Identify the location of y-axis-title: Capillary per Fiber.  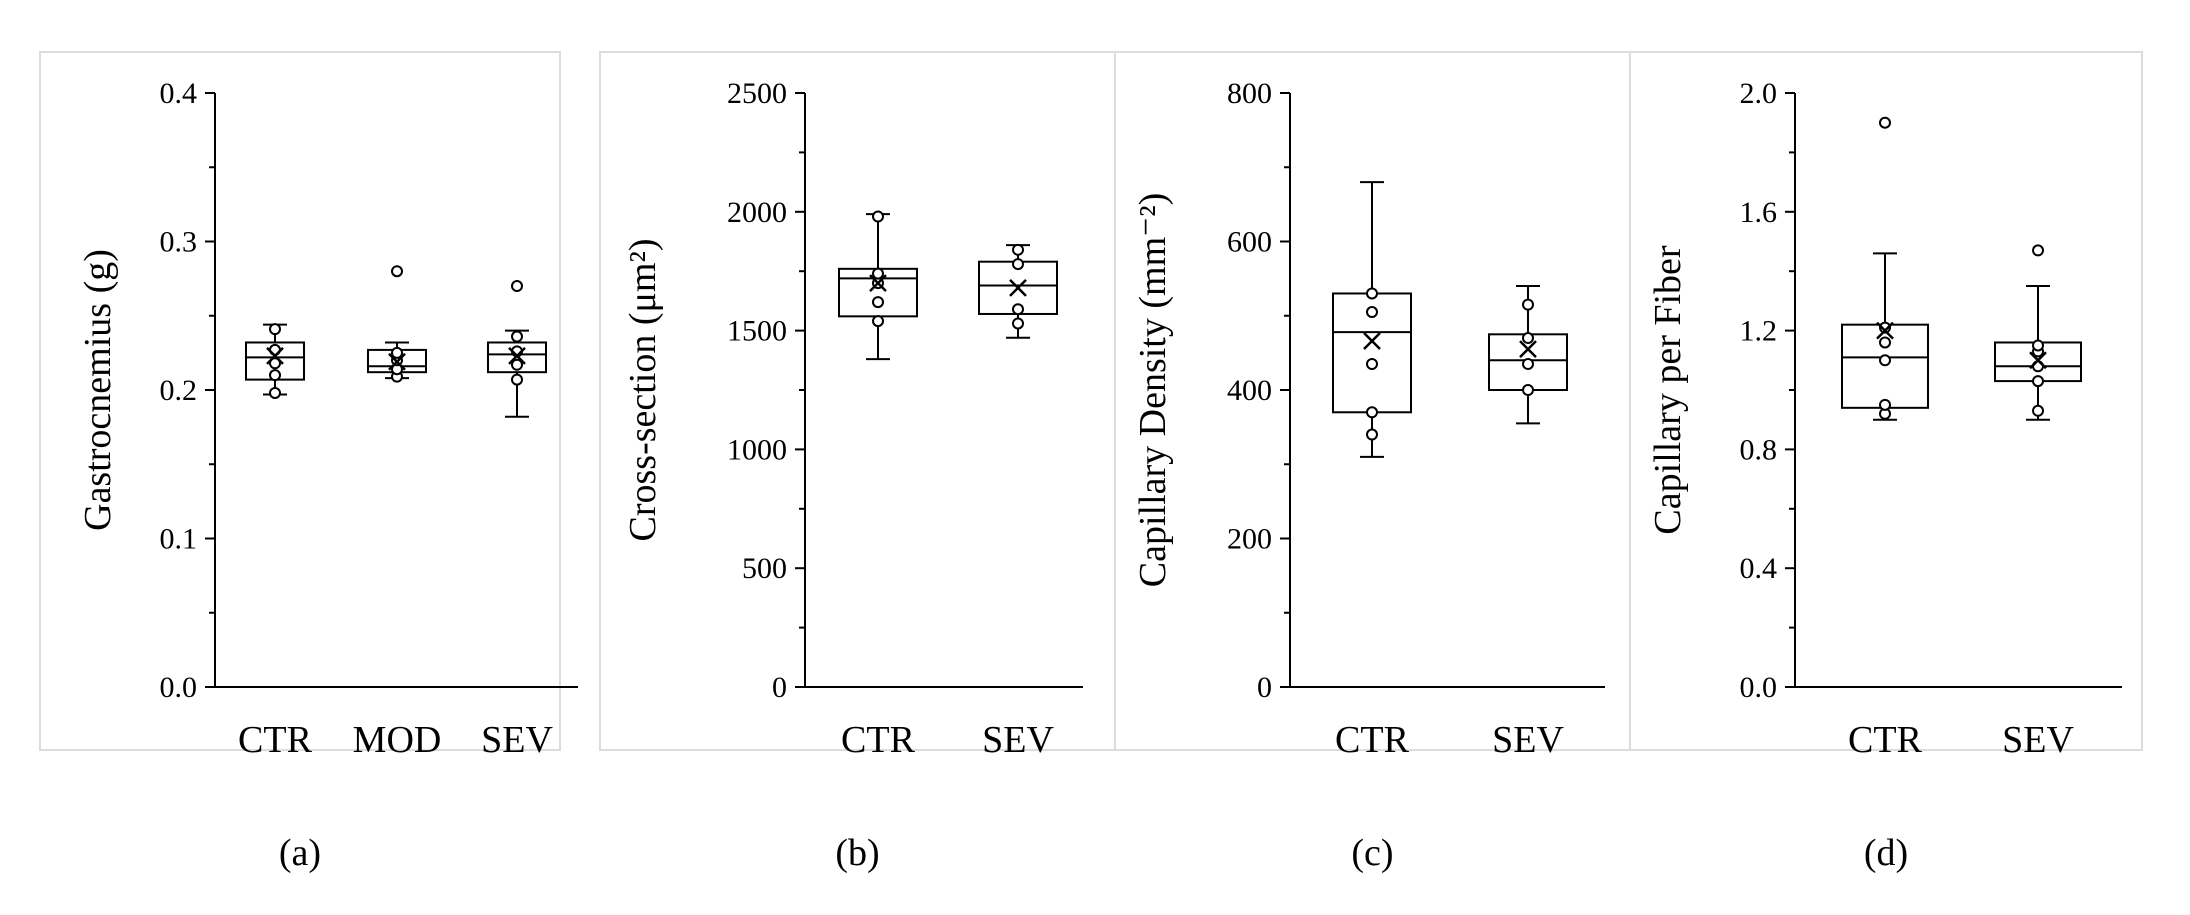
(1668, 389).